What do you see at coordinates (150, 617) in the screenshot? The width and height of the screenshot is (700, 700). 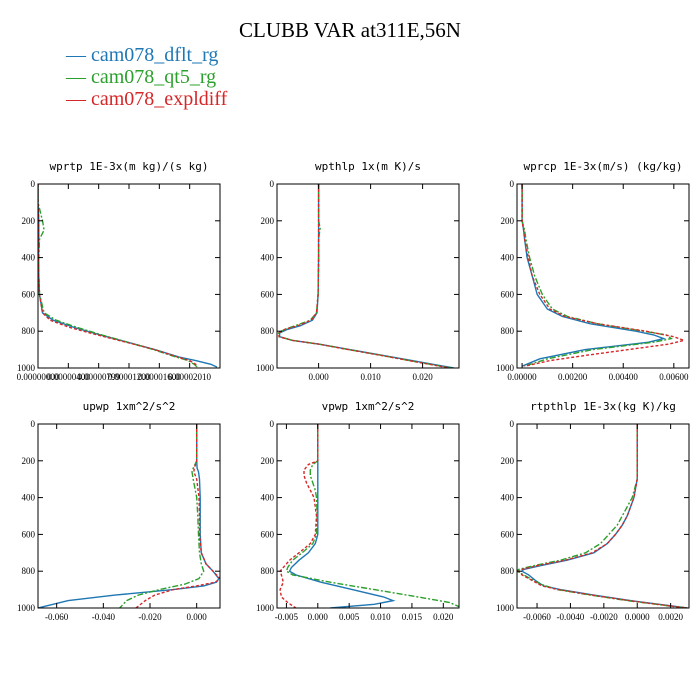 I see `x-tick-label: -0.020` at bounding box center [150, 617].